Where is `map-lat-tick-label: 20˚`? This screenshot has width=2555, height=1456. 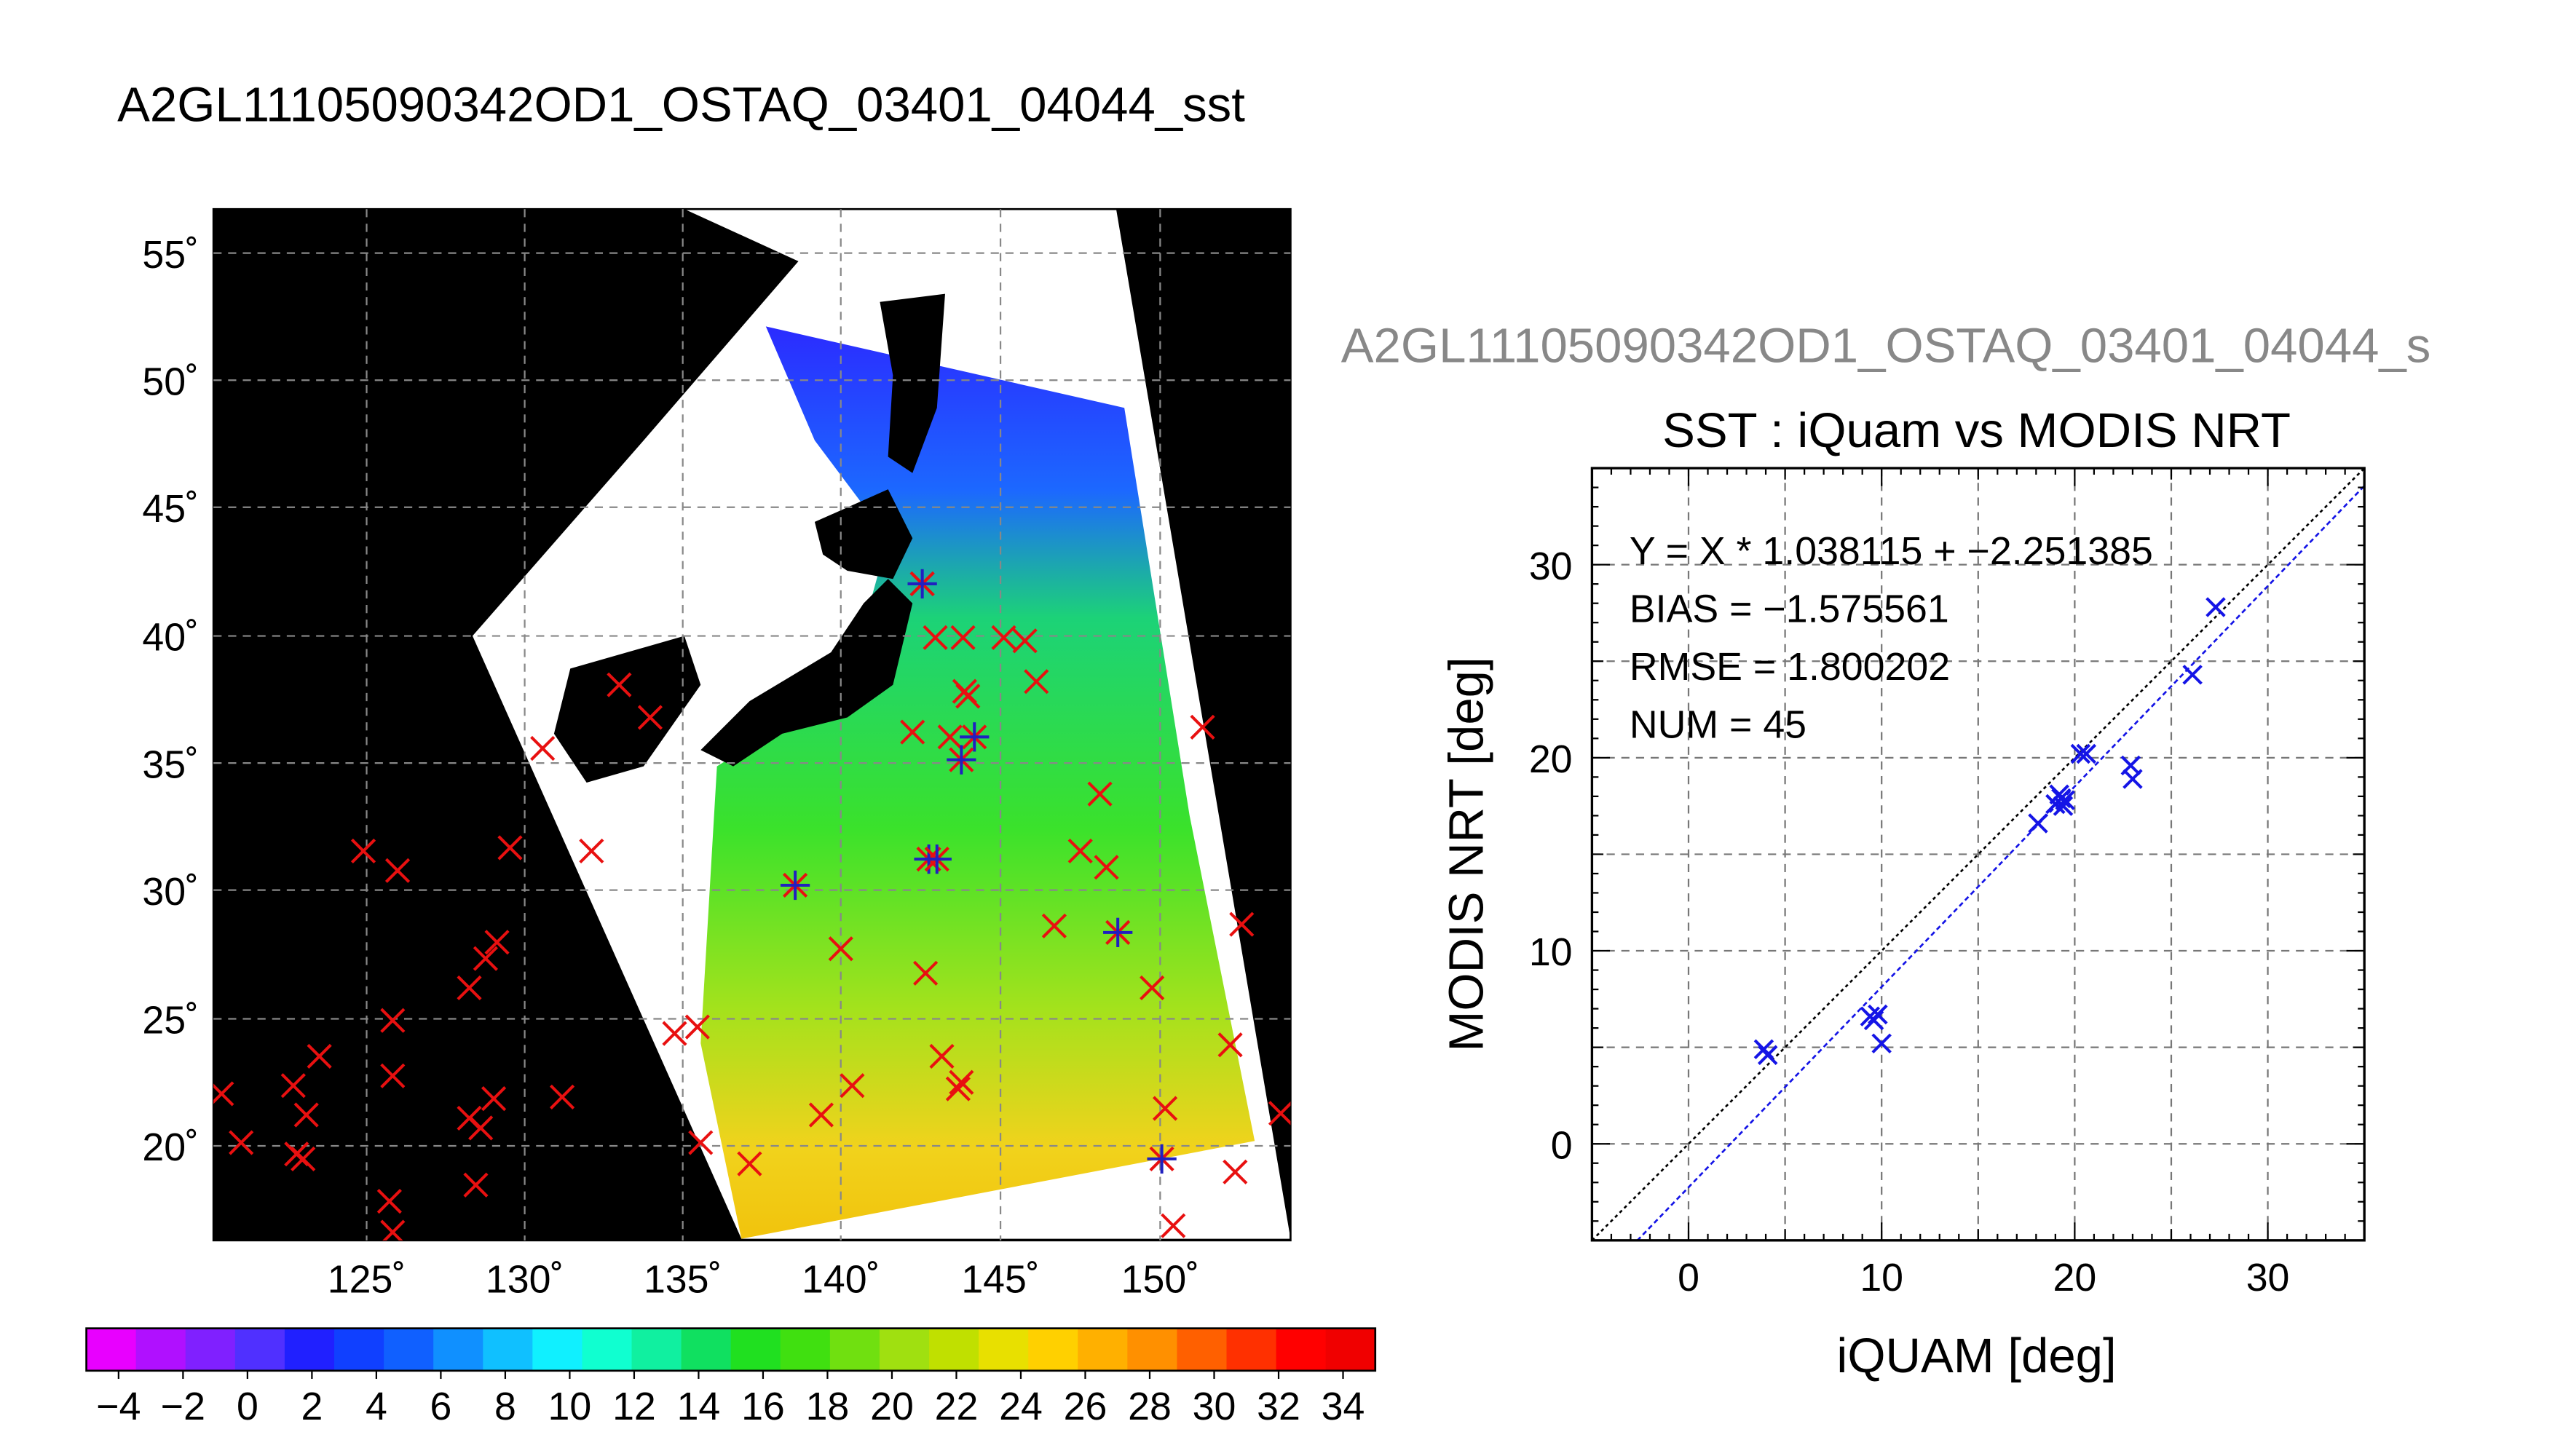
map-lat-tick-label: 20˚ is located at coordinates (170, 1147).